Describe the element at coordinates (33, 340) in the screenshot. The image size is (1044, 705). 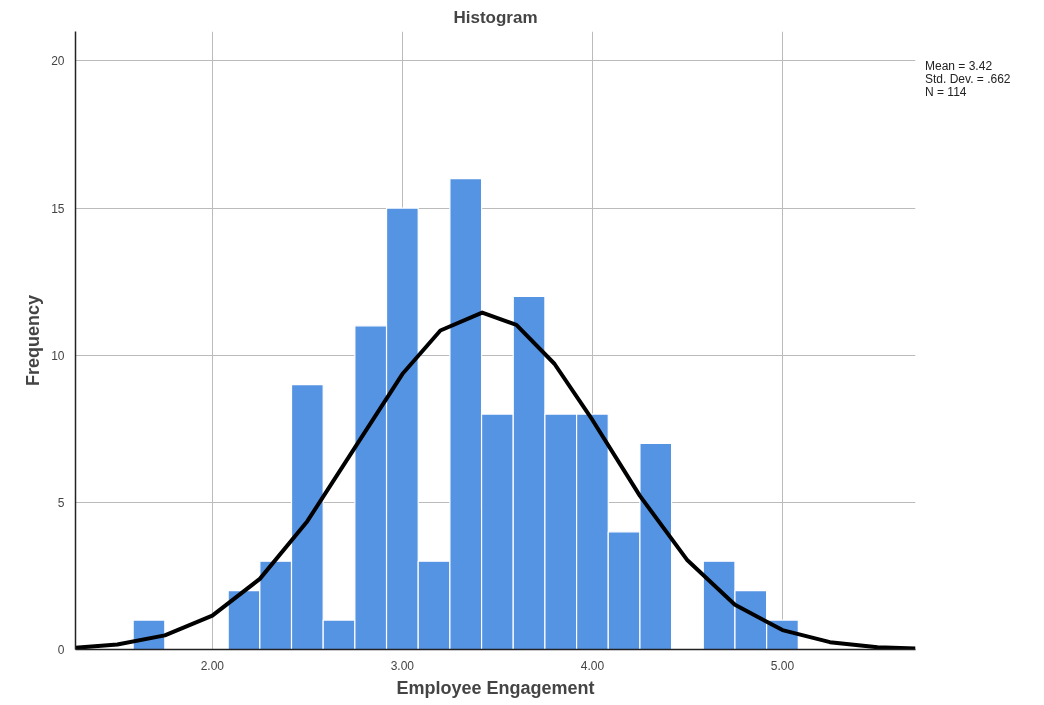
I see `y-axis-title: Frequency` at that location.